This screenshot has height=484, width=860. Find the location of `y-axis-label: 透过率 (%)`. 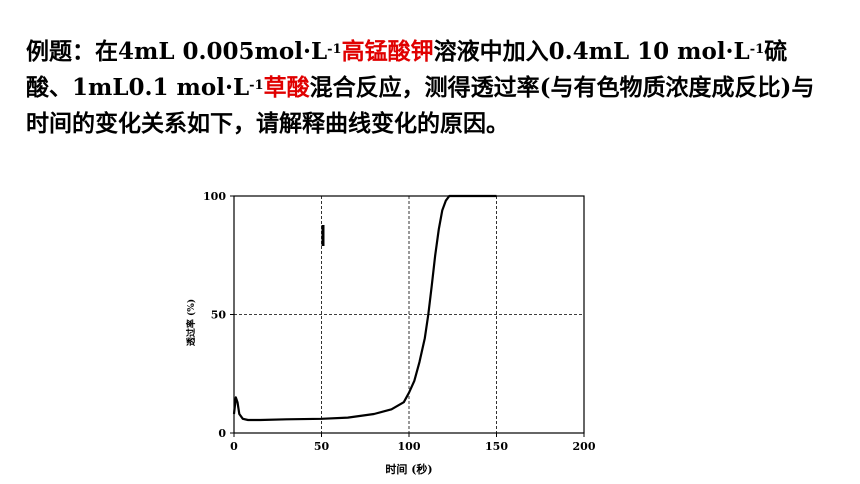

y-axis-label: 透过率 (%) is located at coordinates (191, 322).